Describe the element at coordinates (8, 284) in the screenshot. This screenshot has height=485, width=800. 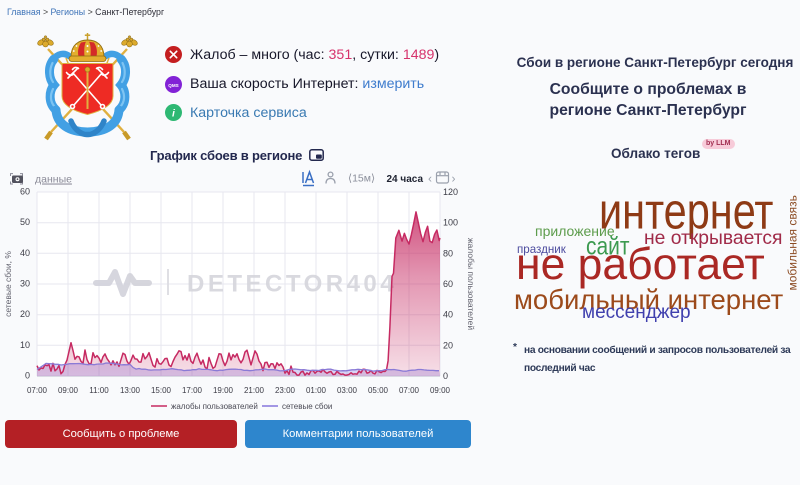
I see `svg-text: сетевые сбои, %` at that location.